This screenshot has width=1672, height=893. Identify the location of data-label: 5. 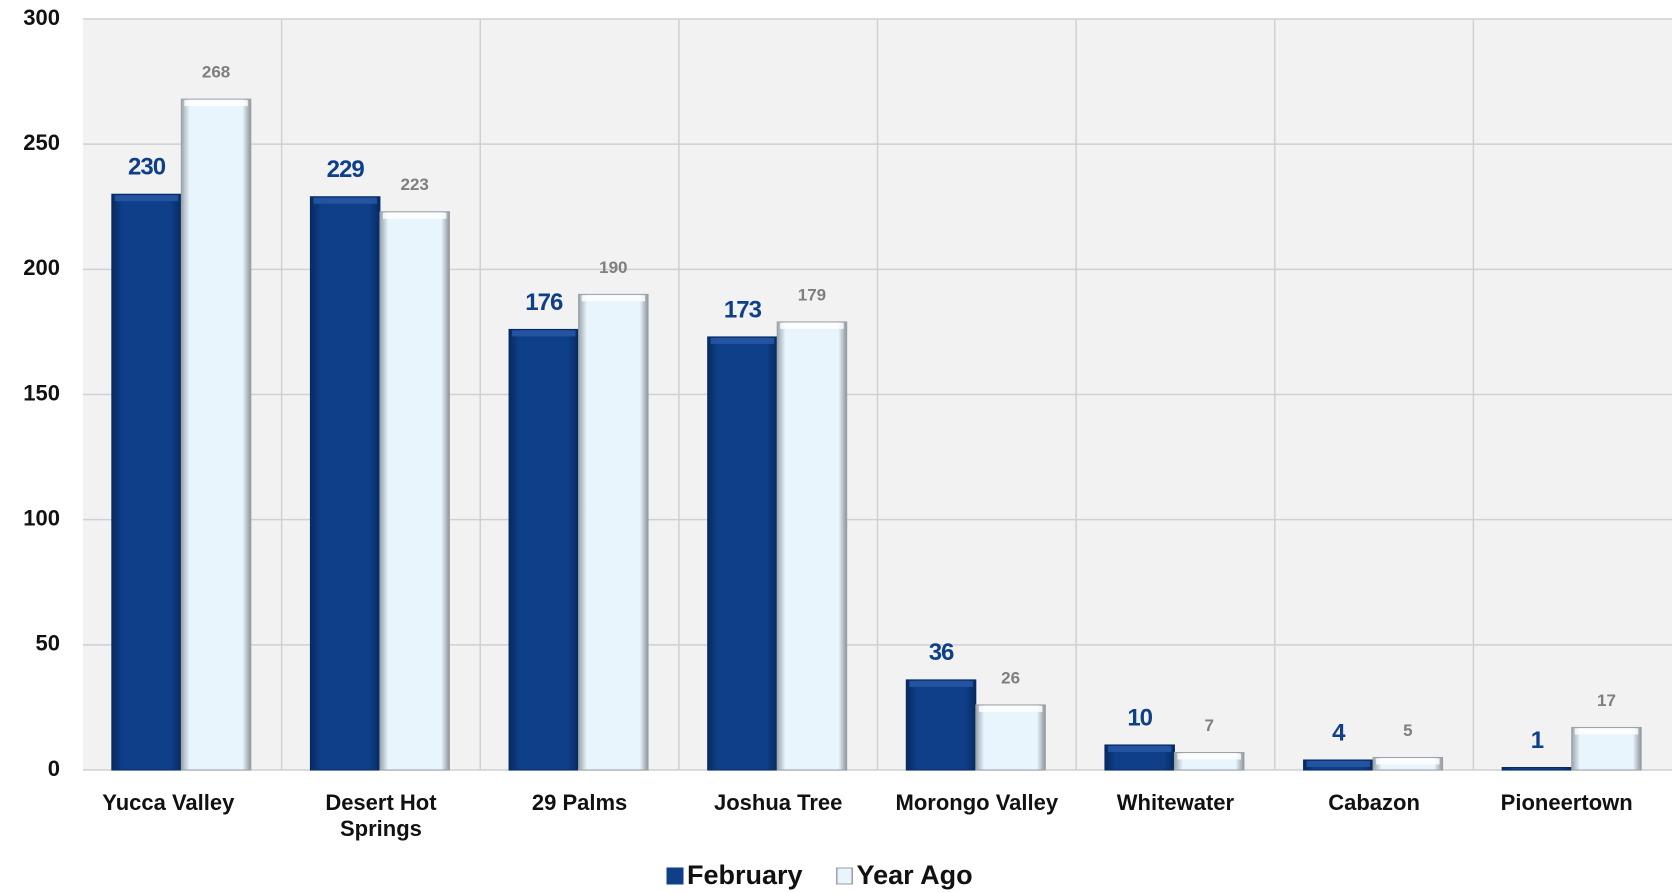
(1407, 730).